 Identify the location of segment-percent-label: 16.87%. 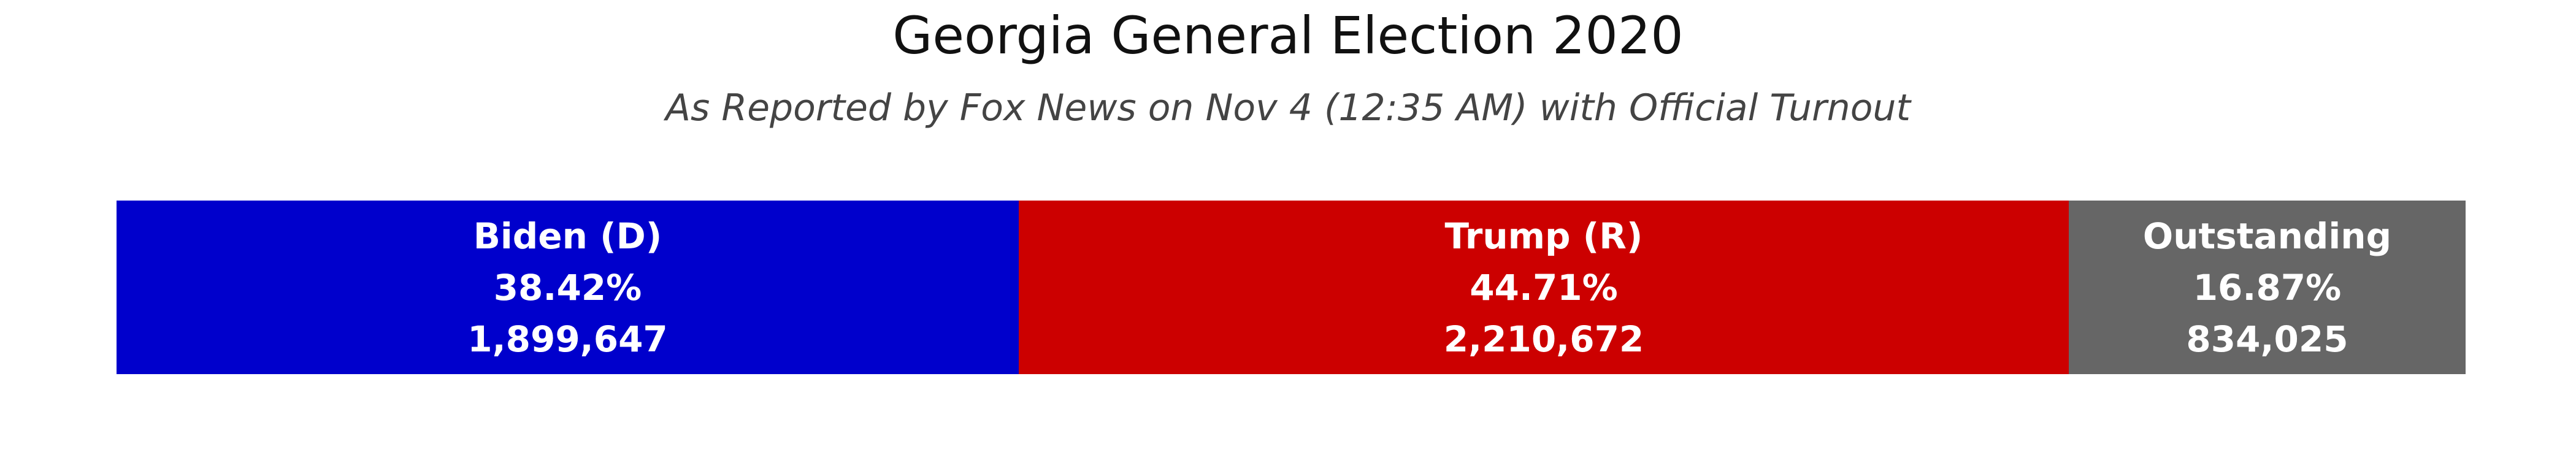
(2267, 287).